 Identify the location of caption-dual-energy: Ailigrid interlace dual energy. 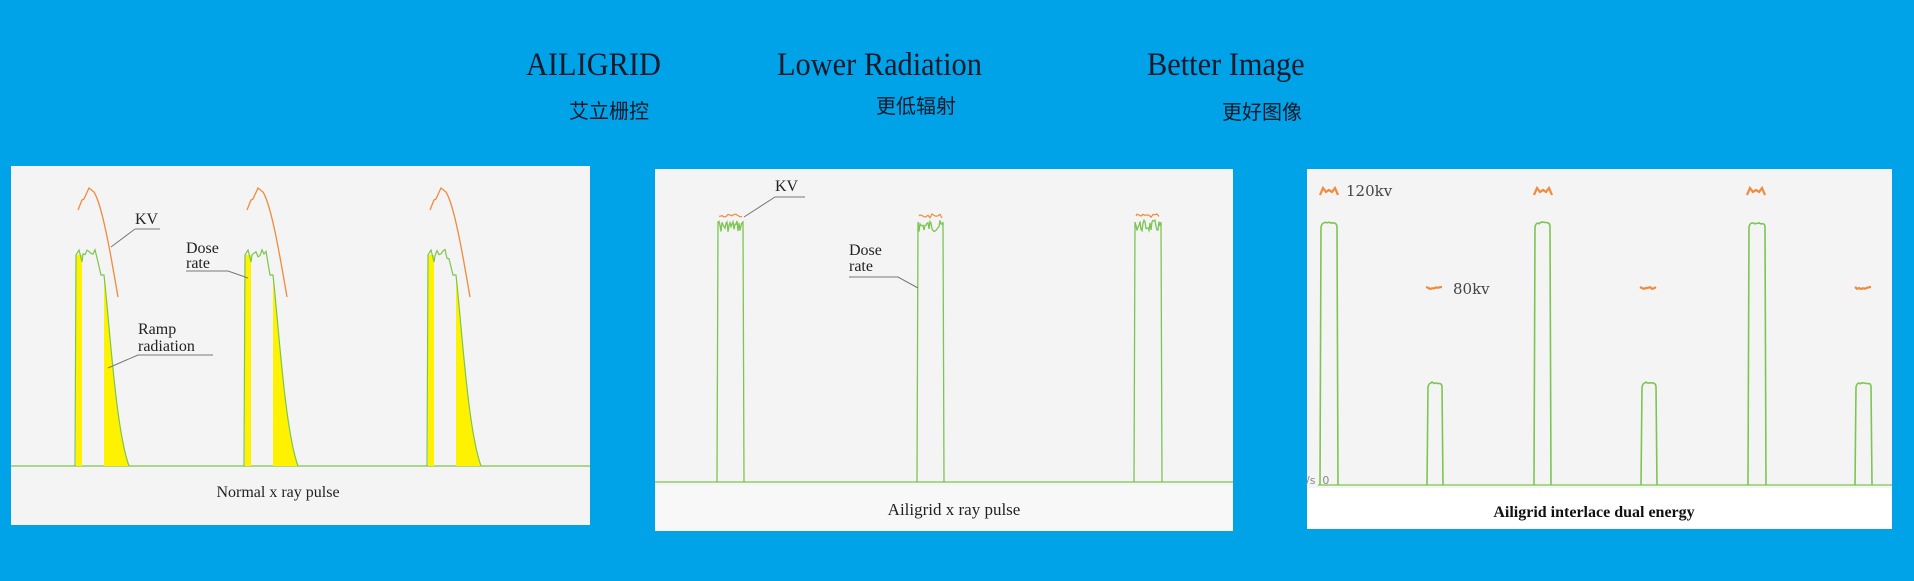
(1594, 512).